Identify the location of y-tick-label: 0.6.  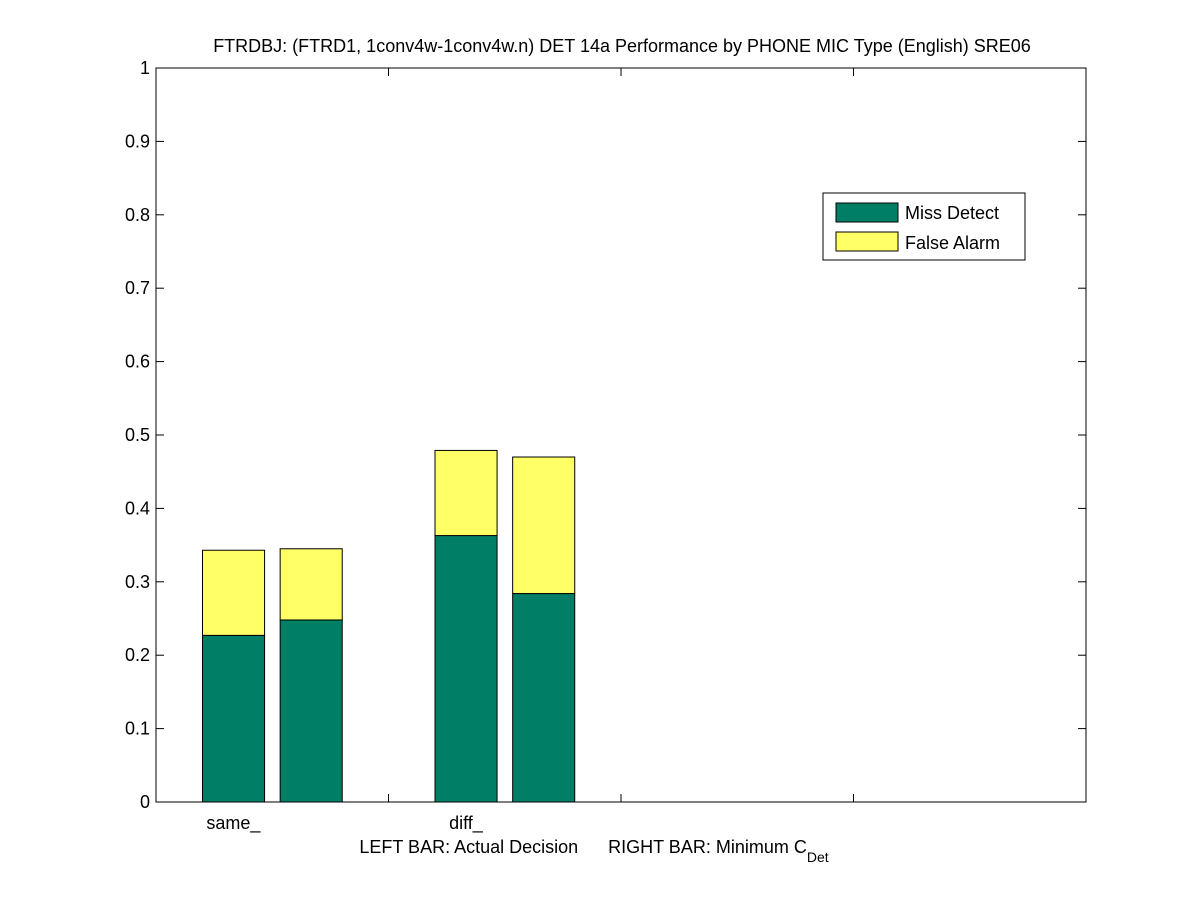
(137, 362).